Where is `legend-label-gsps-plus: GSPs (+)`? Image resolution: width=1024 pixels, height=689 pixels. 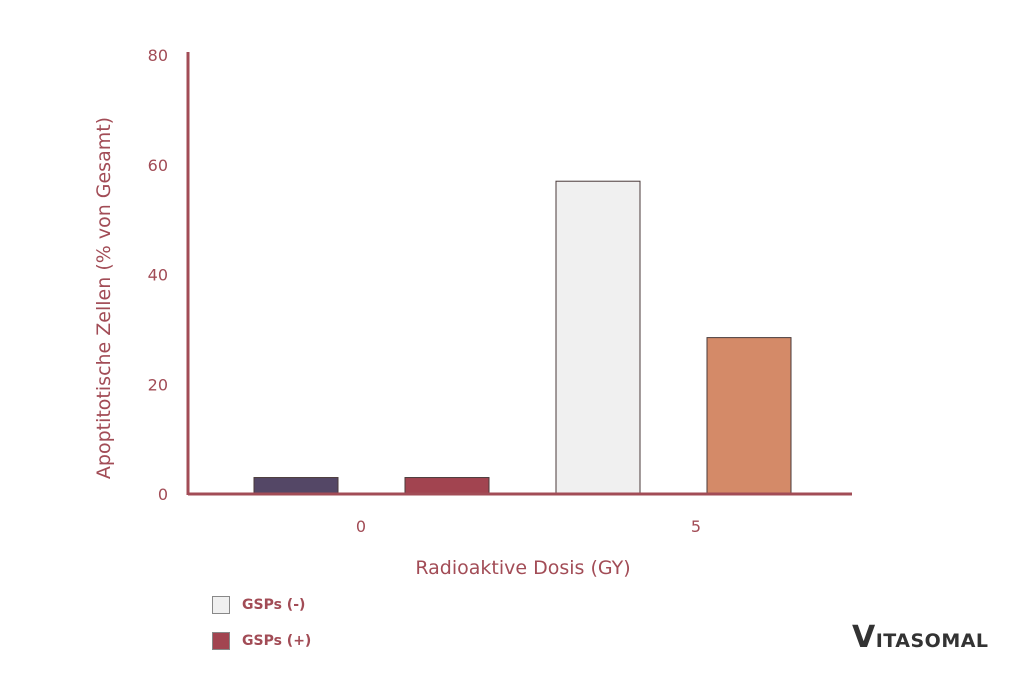 legend-label-gsps-plus: GSPs (+) is located at coordinates (277, 641).